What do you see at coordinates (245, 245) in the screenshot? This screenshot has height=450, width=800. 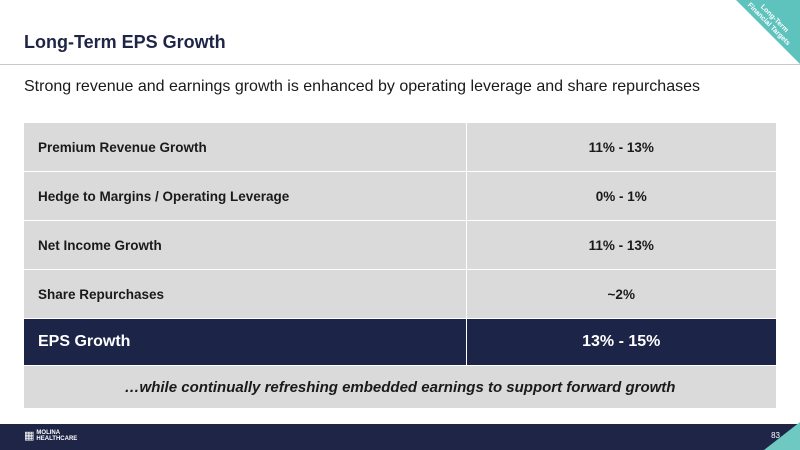 I see `row-label: Net Income Growth` at bounding box center [245, 245].